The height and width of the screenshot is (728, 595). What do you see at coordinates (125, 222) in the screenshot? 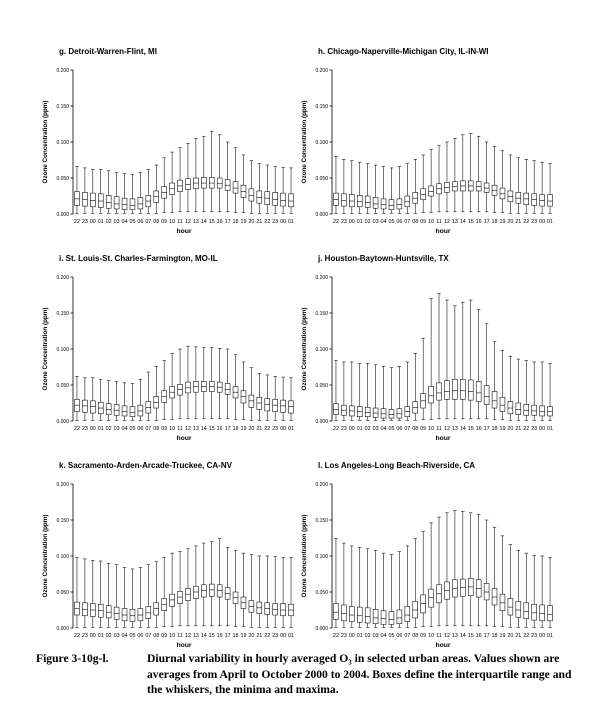
I see `x-tick-label: 04` at bounding box center [125, 222].